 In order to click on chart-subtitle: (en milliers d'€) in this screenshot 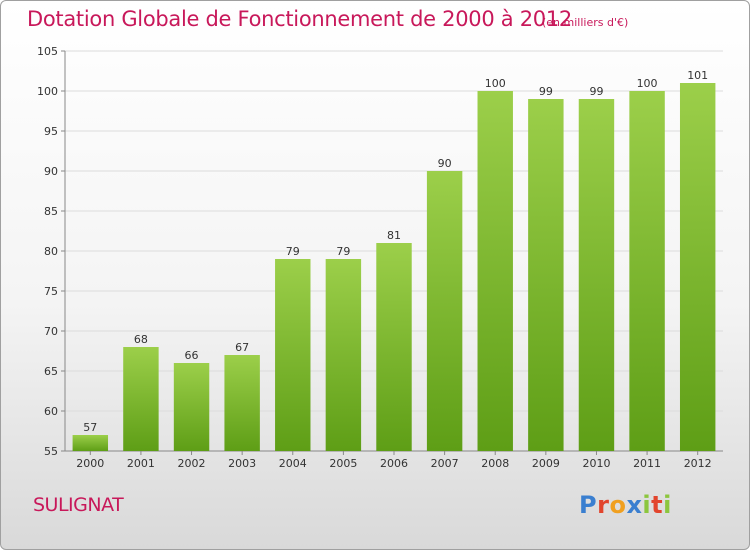, I will do `click(585, 22)`.